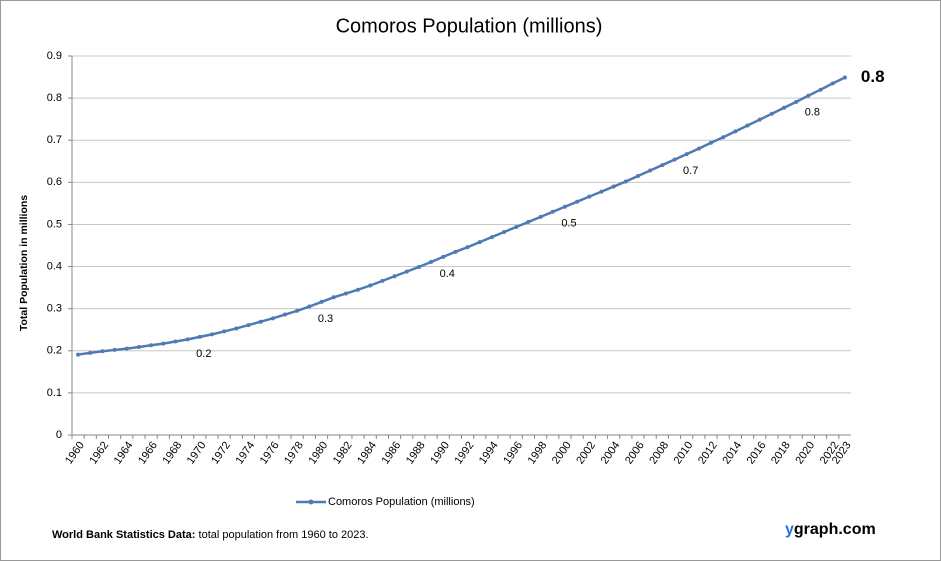 Image resolution: width=941 pixels, height=561 pixels. I want to click on legend-marker, so click(311, 502).